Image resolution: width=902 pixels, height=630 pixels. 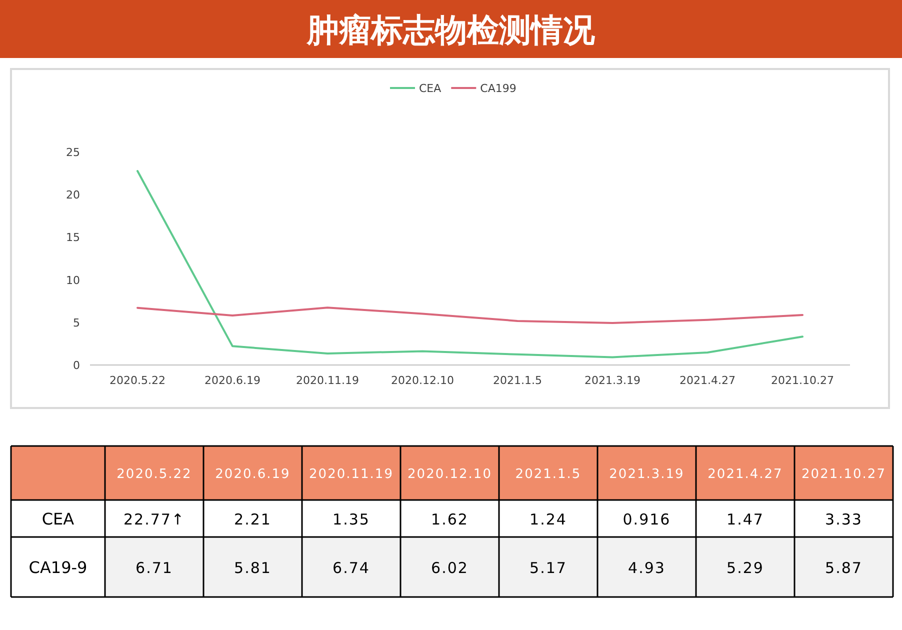 I want to click on data-label: 6.02, so click(x=449, y=568).